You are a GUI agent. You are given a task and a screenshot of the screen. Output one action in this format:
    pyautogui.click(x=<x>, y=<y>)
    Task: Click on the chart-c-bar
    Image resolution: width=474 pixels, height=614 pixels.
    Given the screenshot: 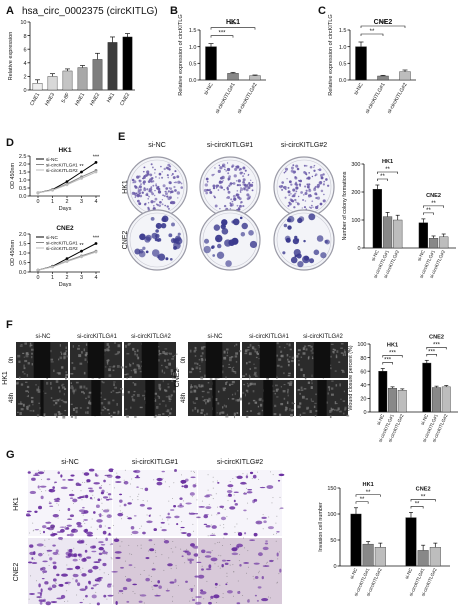 What is the action you would take?
    pyautogui.click(x=405, y=76)
    